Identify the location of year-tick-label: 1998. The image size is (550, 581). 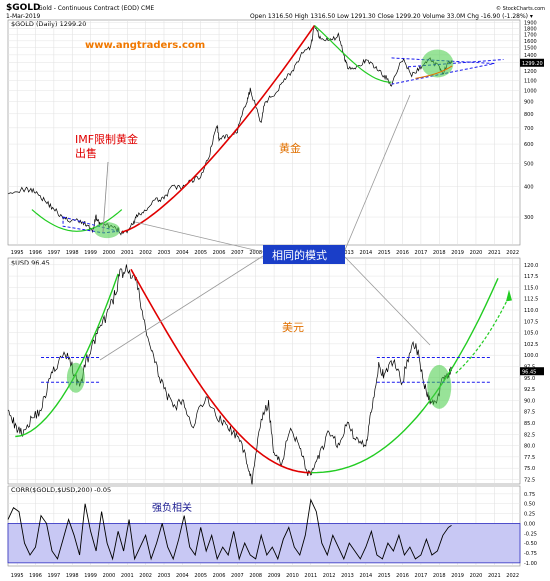
(72, 576).